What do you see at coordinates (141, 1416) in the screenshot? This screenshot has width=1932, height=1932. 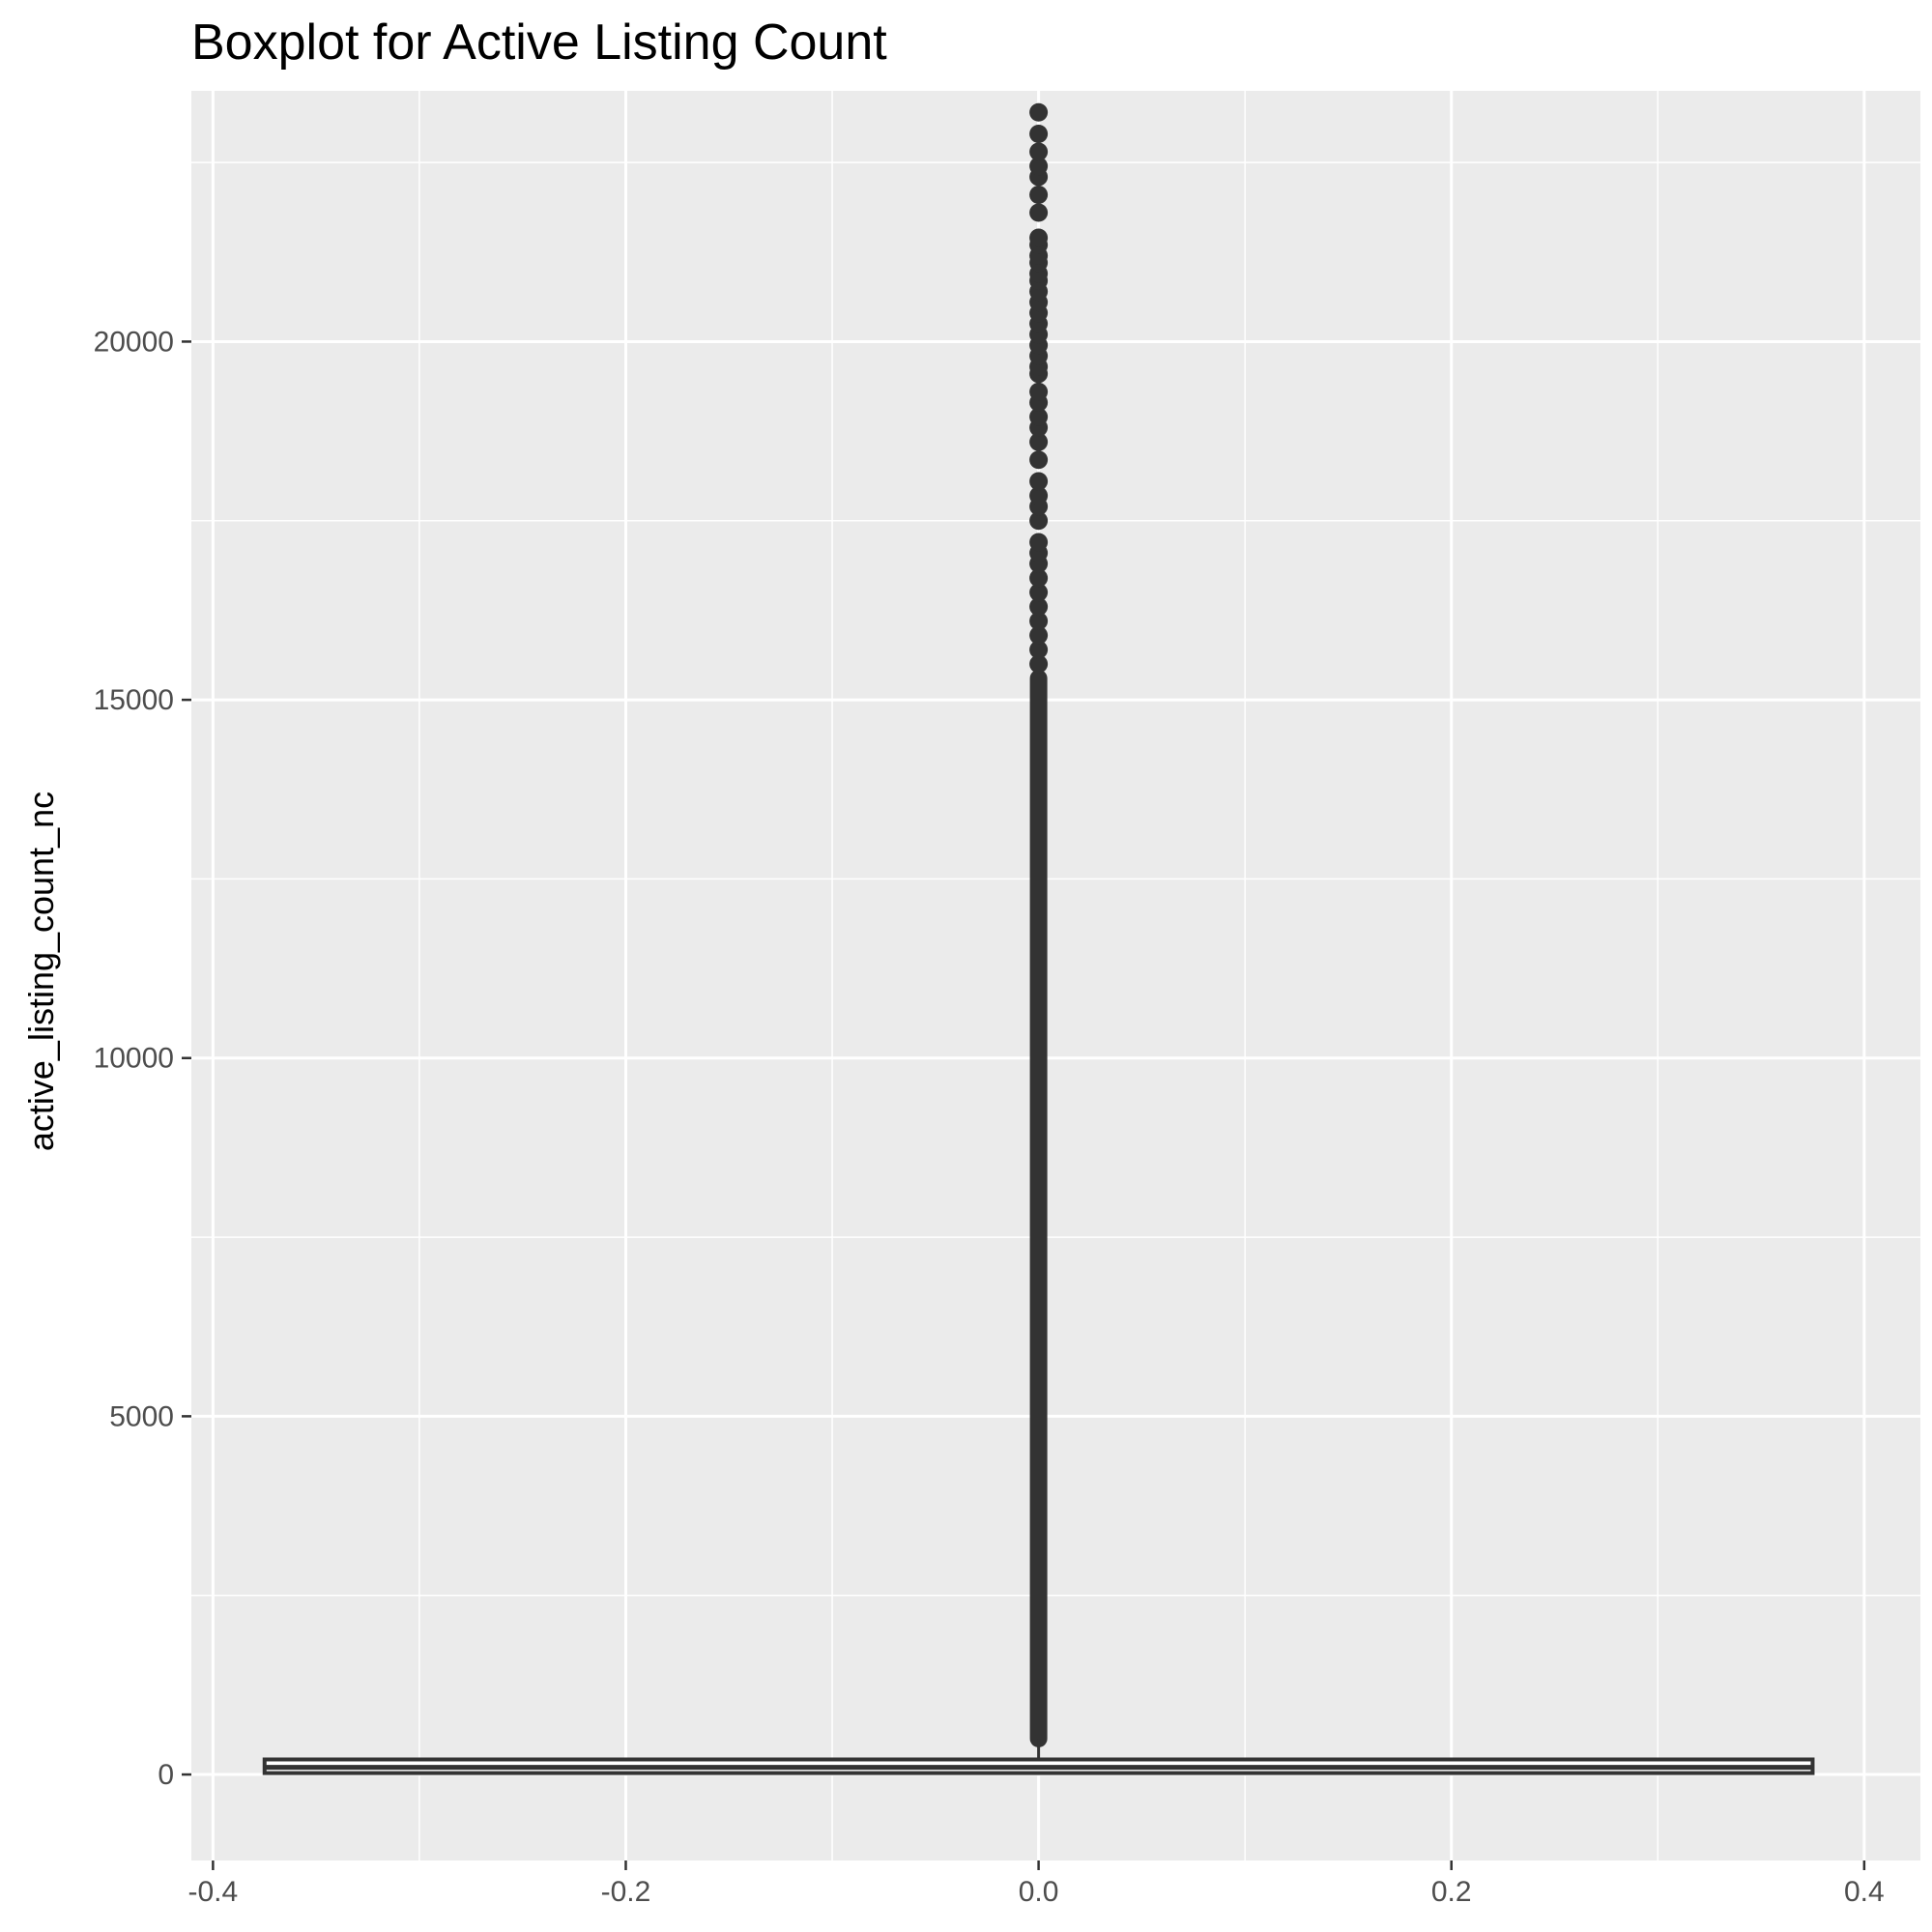 I see `y-tick-label: 5000` at bounding box center [141, 1416].